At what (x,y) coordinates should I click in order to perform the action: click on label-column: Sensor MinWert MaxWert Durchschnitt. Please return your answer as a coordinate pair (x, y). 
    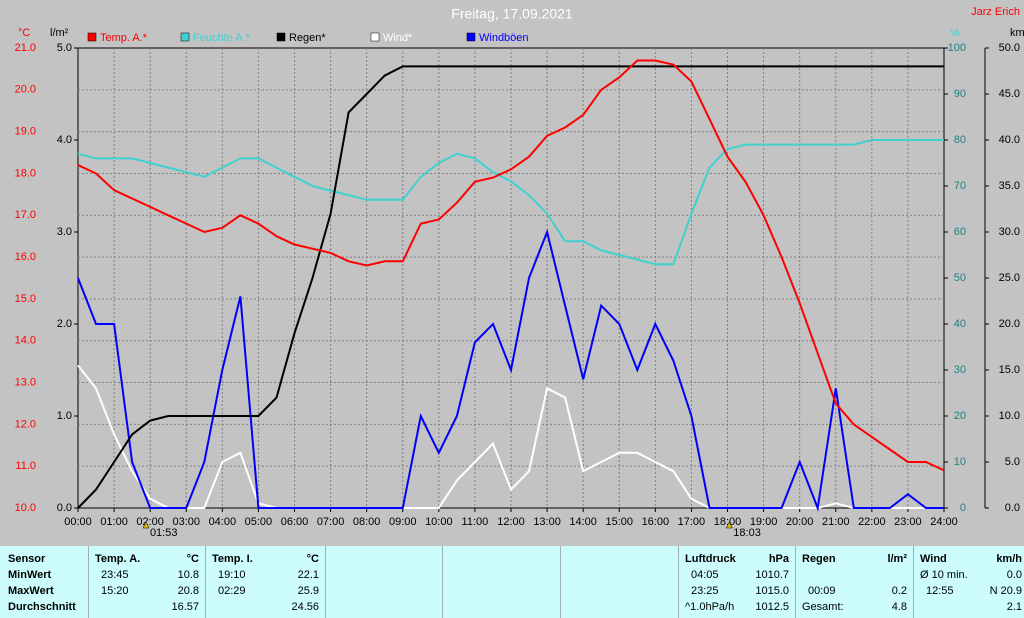
    Looking at the image, I should click on (44, 582).